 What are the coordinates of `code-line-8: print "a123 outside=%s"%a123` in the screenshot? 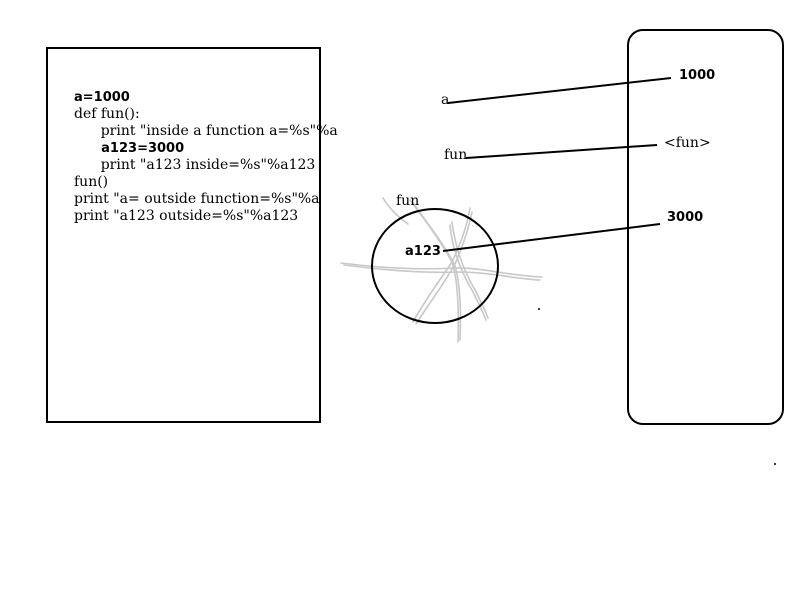 It's located at (186, 216).